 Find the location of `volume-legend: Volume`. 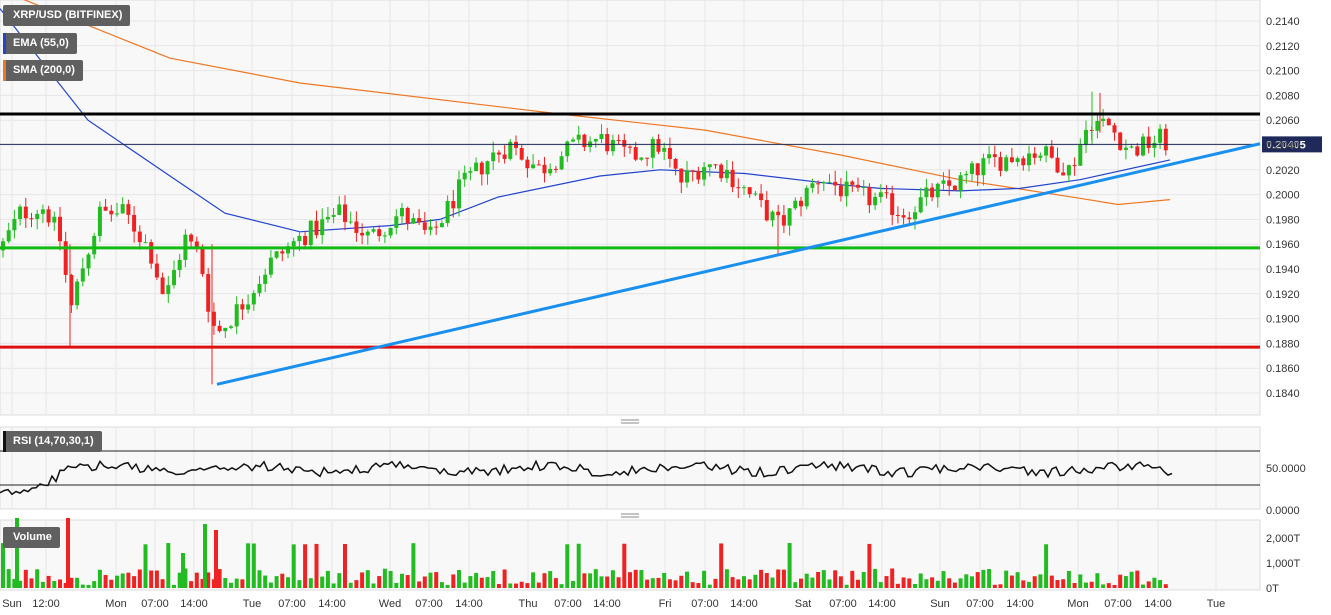

volume-legend: Volume is located at coordinates (31, 537).